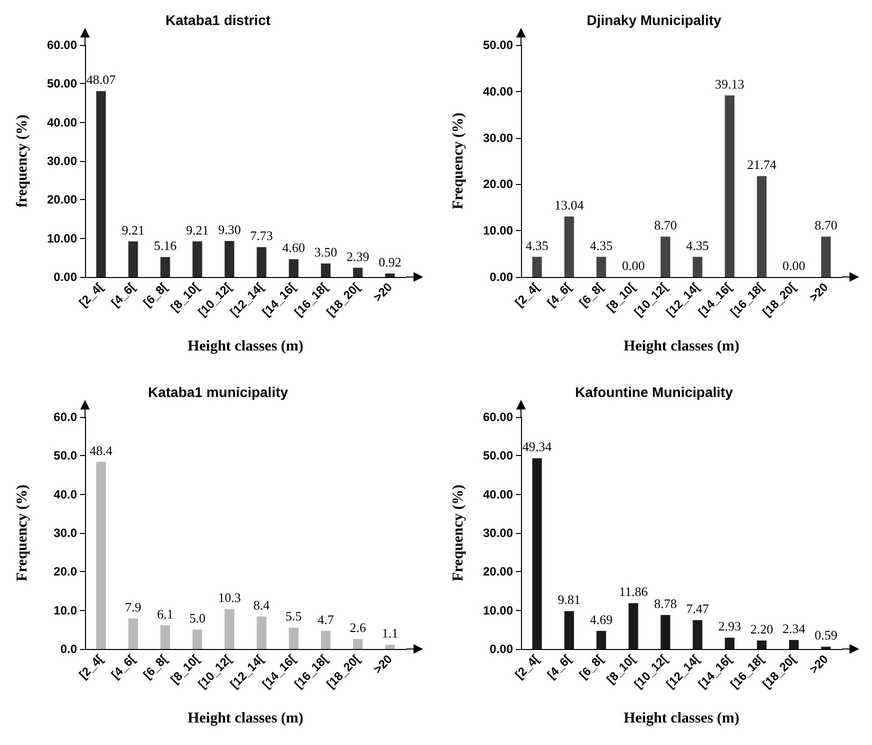 Image resolution: width=872 pixels, height=745 pixels. Describe the element at coordinates (229, 230) in the screenshot. I see `data-label: 9.30` at that location.